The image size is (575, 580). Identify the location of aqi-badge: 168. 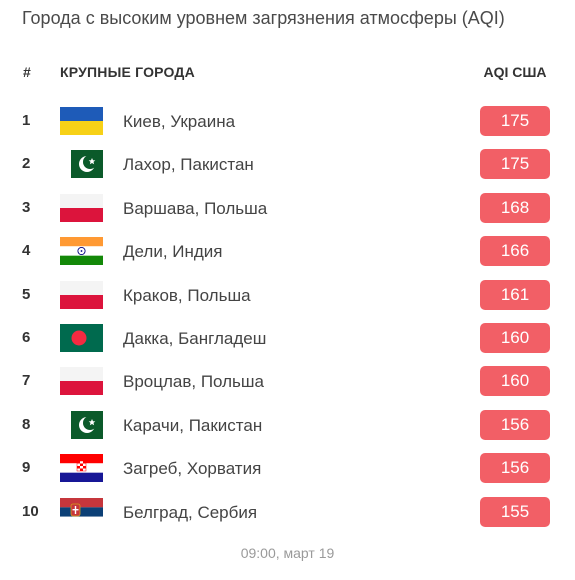
(515, 207).